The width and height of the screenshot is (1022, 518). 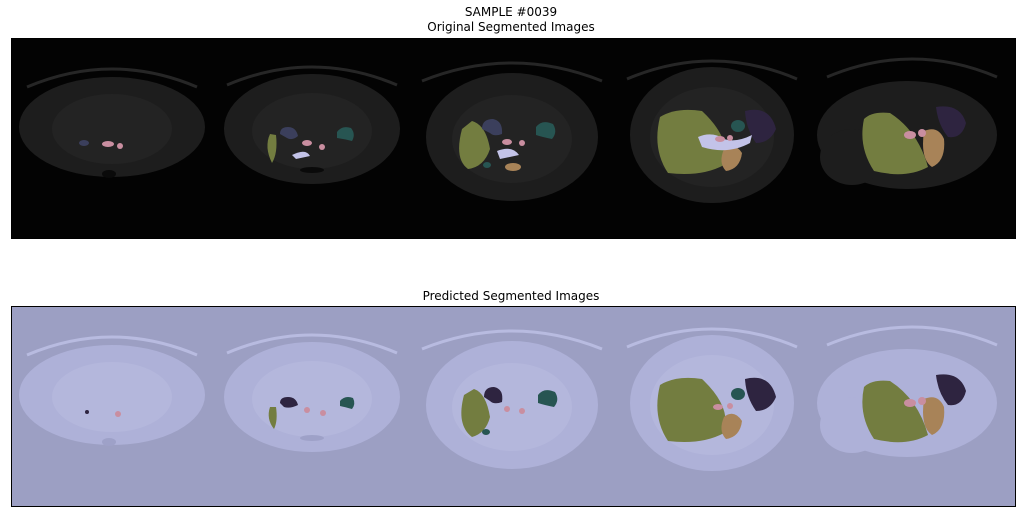 I want to click on figure-suptitle: SAMPLE #0039, so click(x=511, y=12).